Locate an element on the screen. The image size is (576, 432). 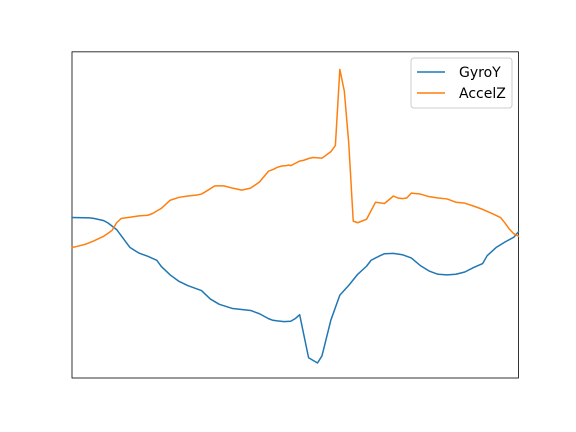
legend-box is located at coordinates (461, 83).